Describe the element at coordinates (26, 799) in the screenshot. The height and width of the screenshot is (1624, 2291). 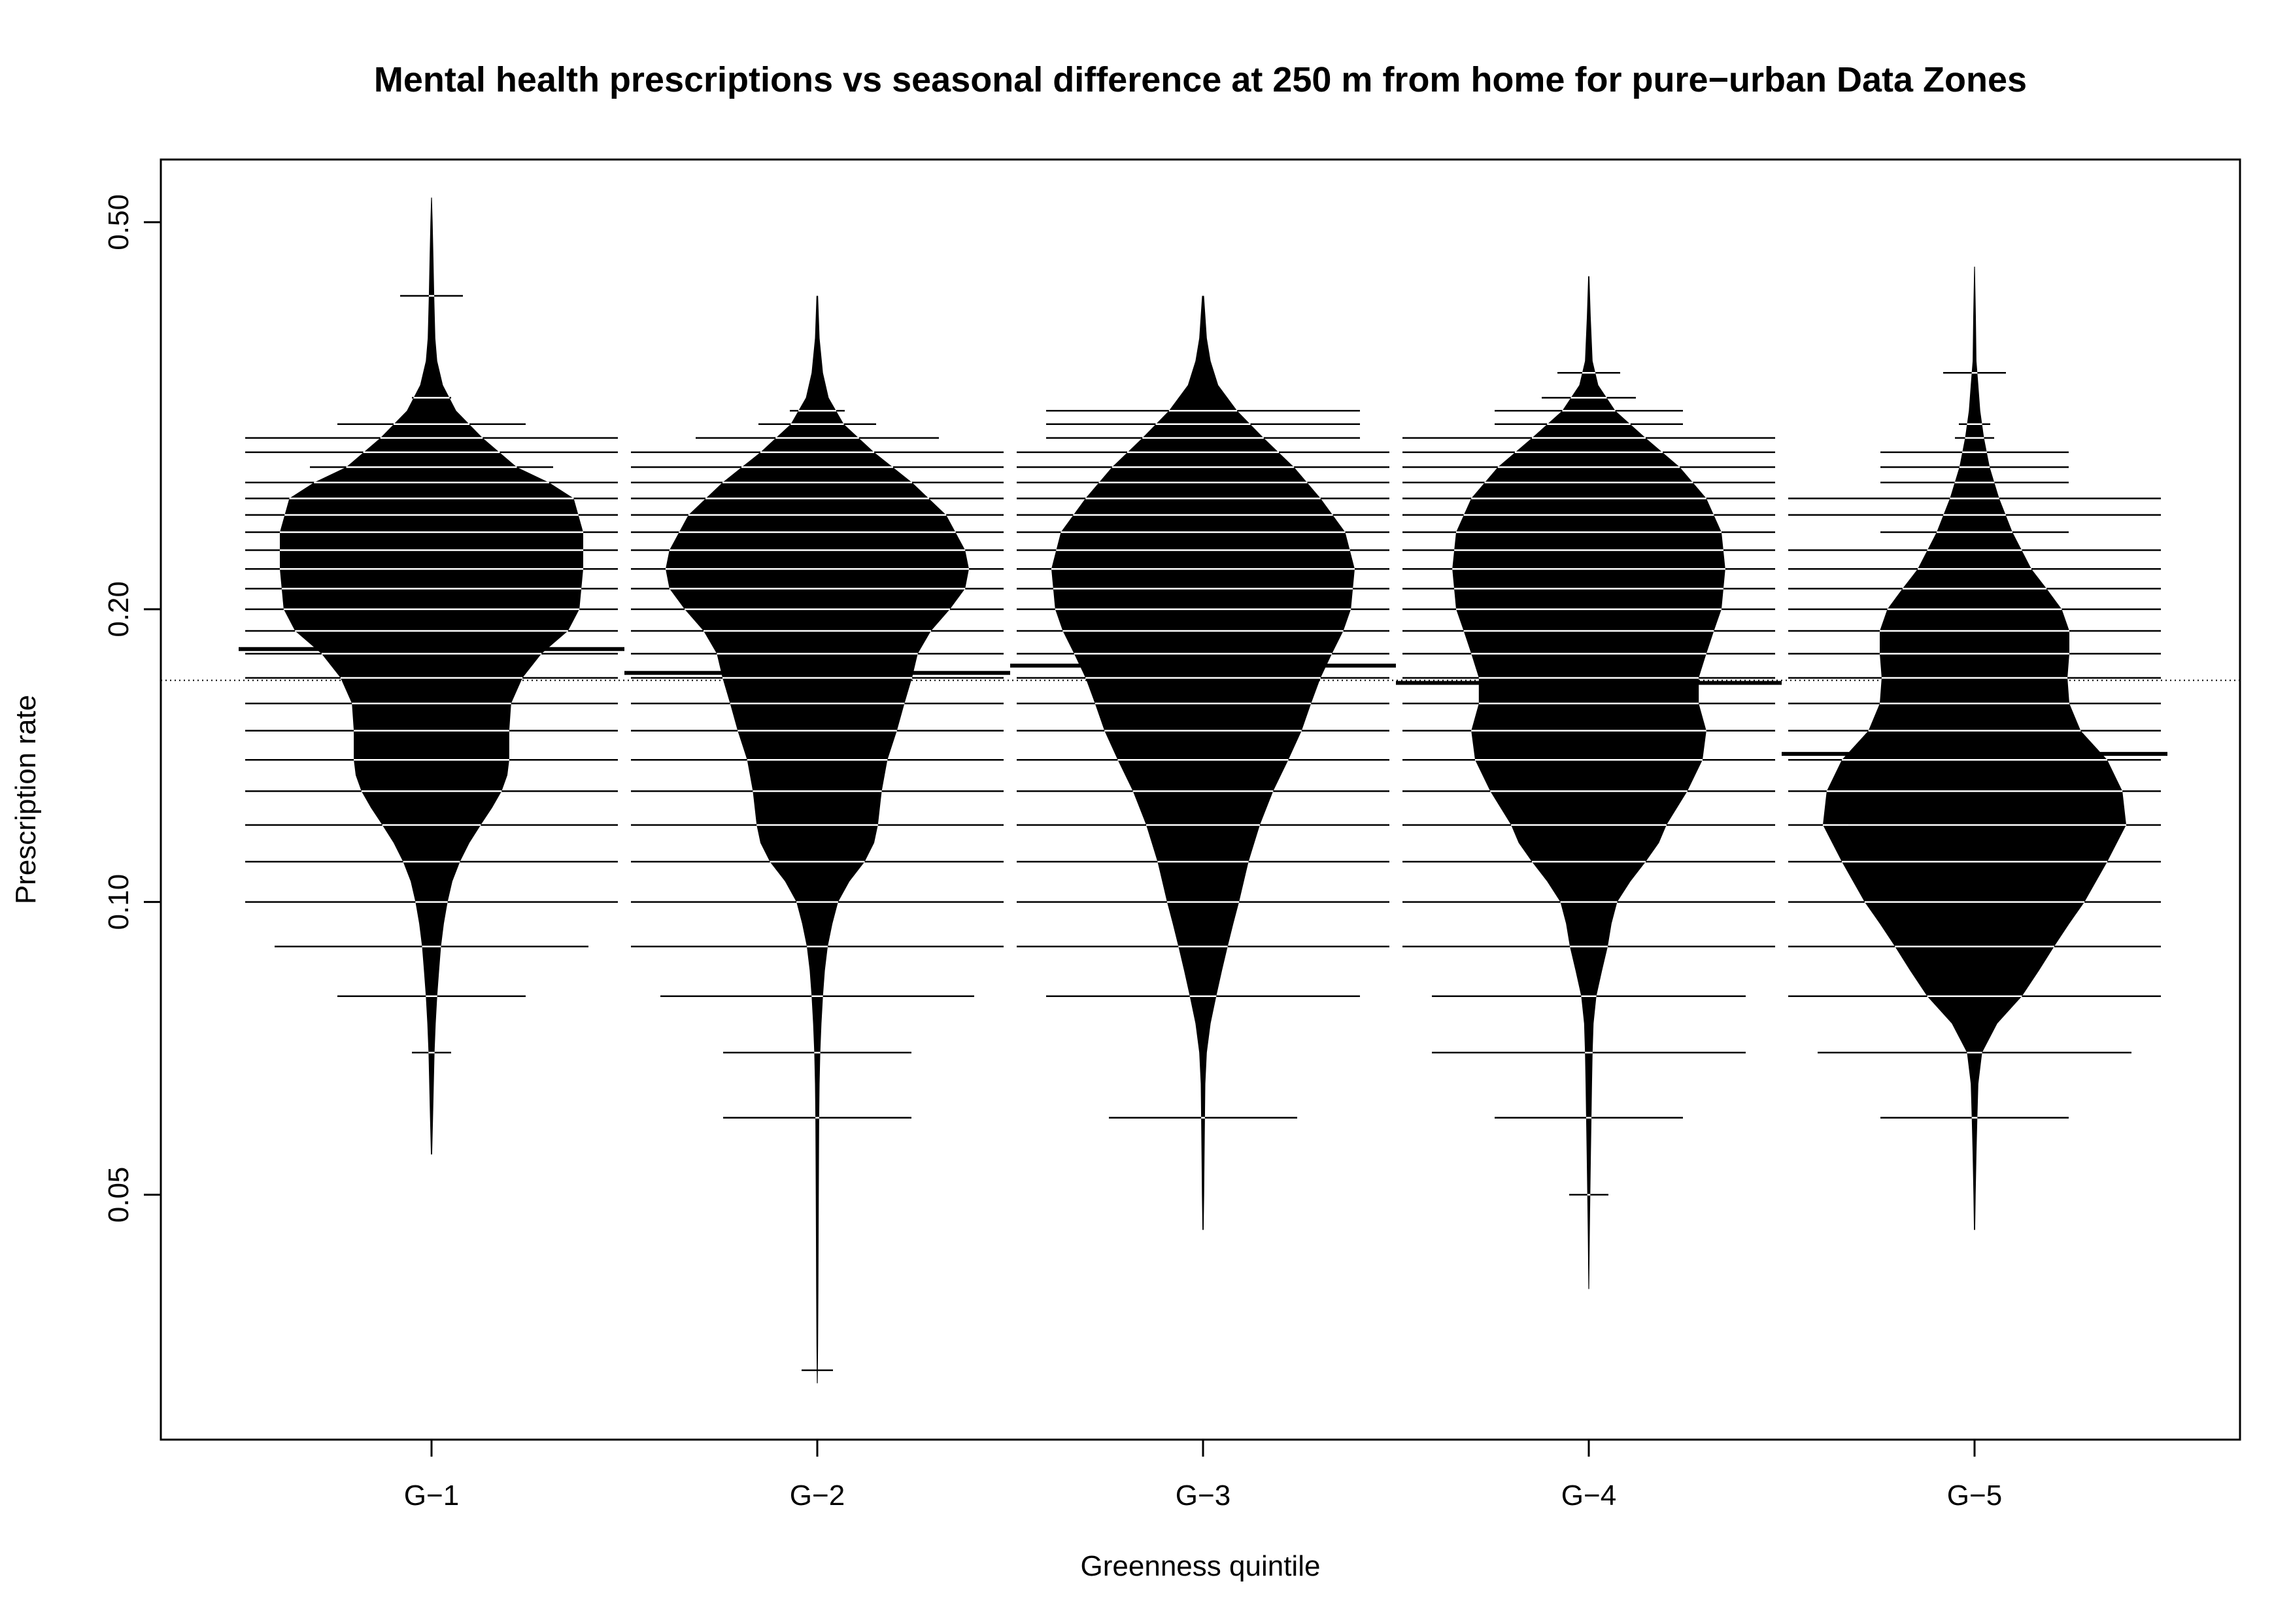
I see `y-axis-label: Prescription rate` at that location.